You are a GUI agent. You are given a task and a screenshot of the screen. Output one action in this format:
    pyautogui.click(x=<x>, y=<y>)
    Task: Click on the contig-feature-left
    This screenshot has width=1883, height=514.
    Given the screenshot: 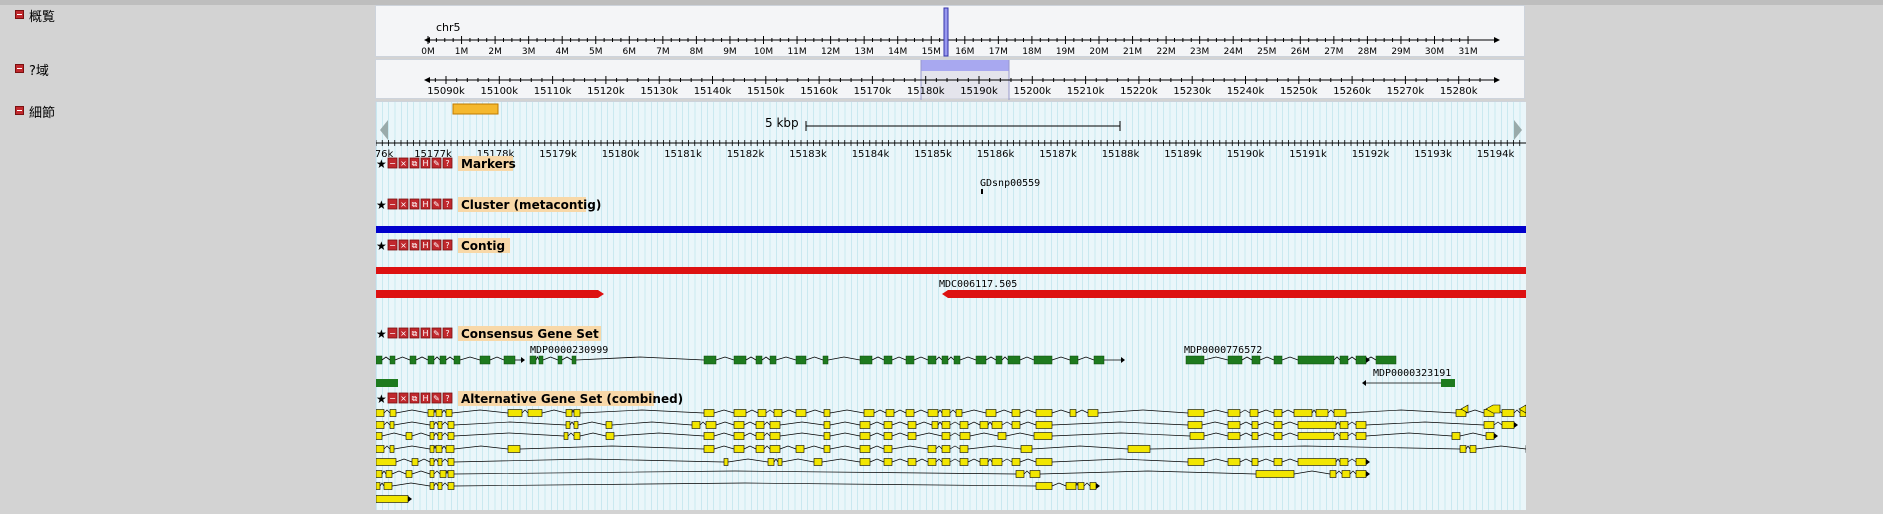 What is the action you would take?
    pyautogui.click(x=490, y=294)
    